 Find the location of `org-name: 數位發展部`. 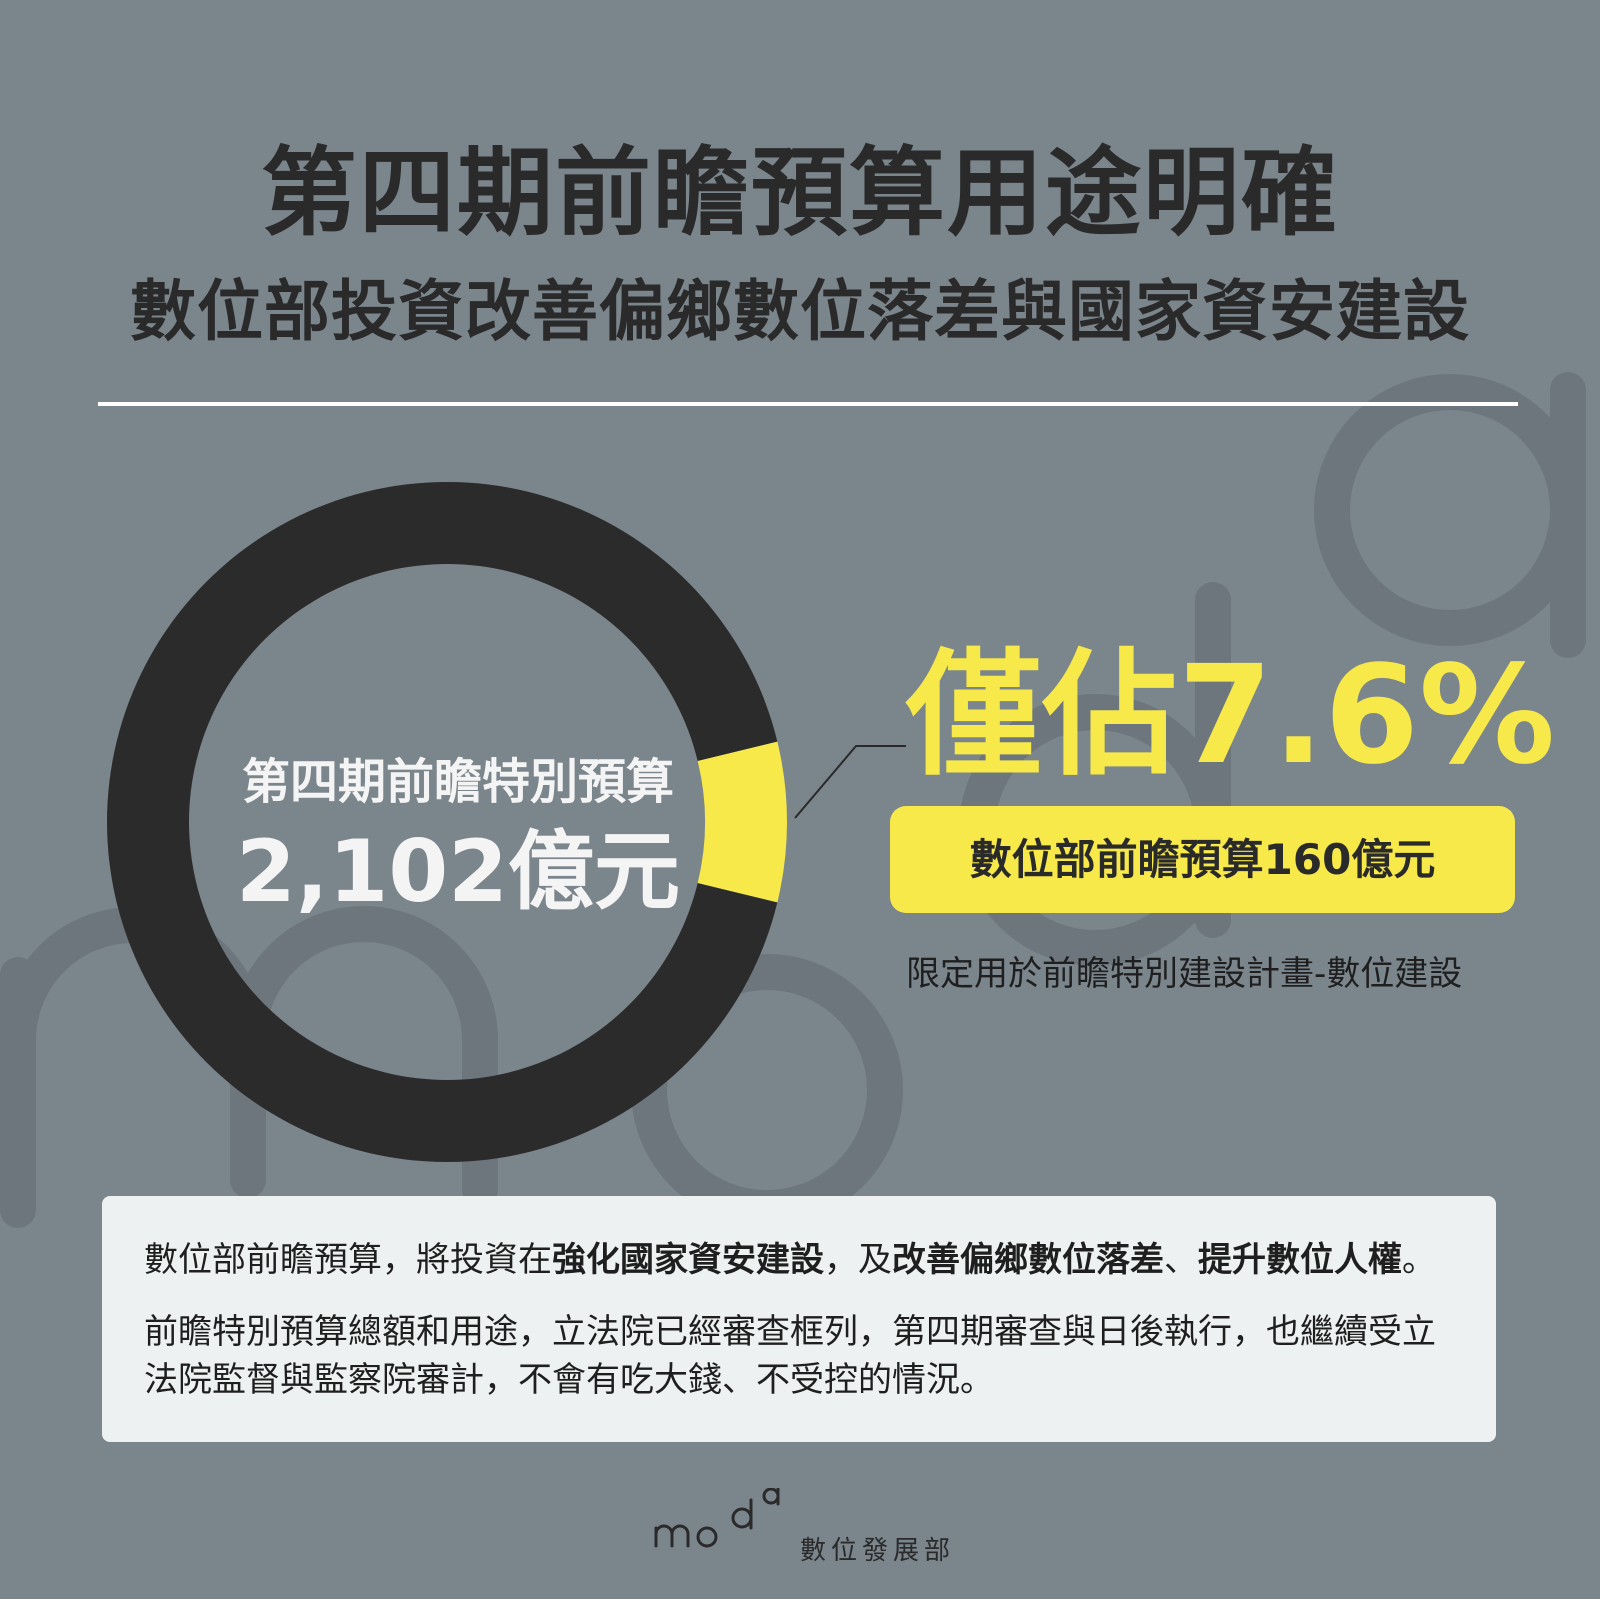

org-name: 數位發展部 is located at coordinates (878, 1551).